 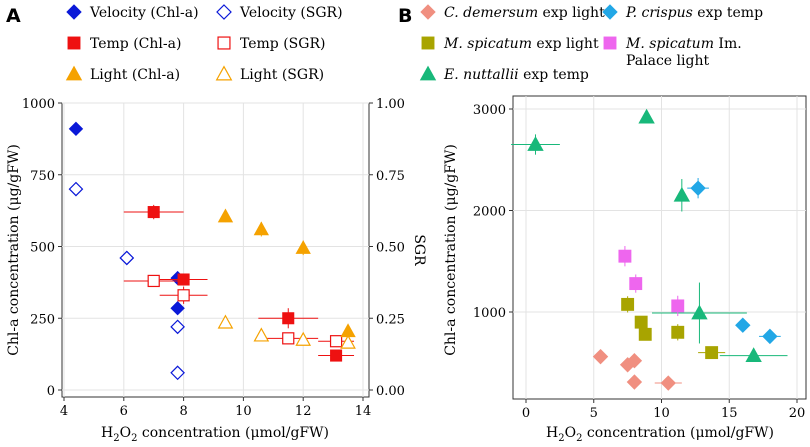 What do you see at coordinates (135, 75) in the screenshot?
I see `legend-label-light-chl-a: Light (Chl-a)` at bounding box center [135, 75].